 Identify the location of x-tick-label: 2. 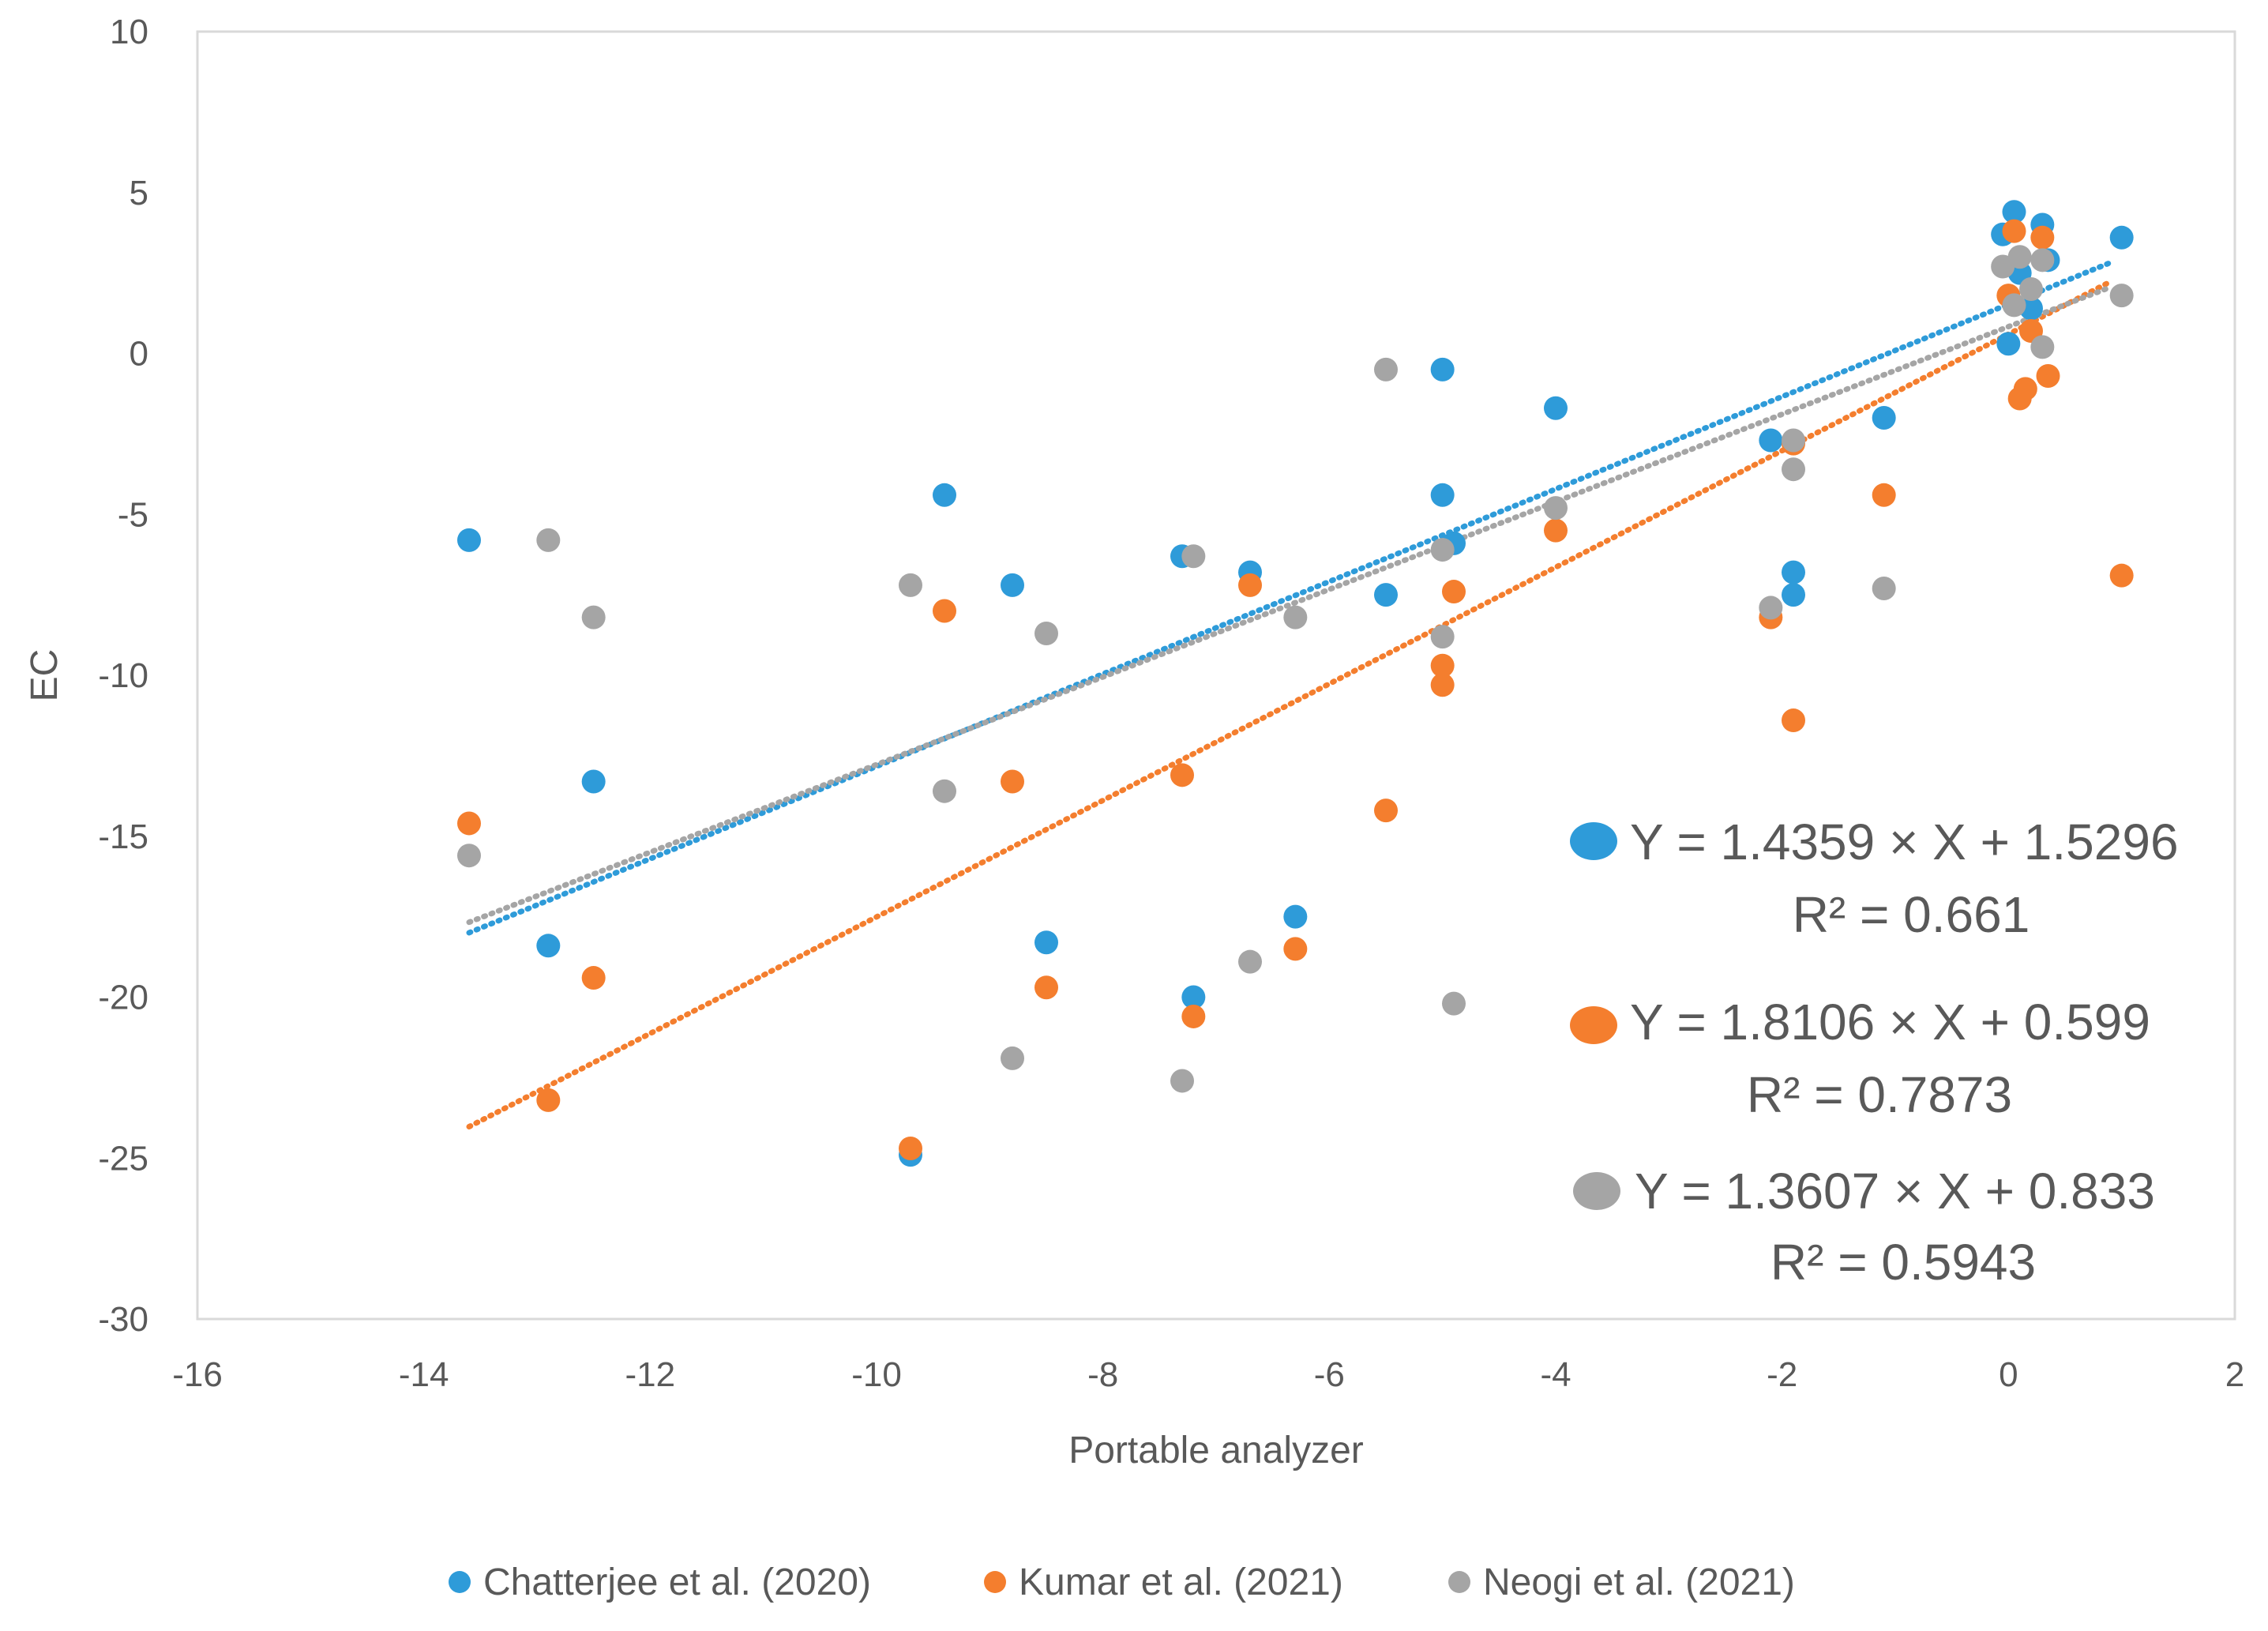
(2234, 1374).